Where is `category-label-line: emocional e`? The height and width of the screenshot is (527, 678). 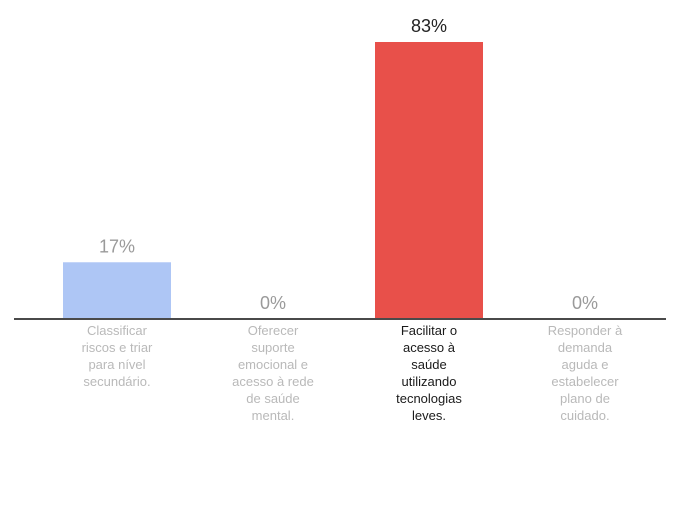
category-label-line: emocional e is located at coordinates (273, 364).